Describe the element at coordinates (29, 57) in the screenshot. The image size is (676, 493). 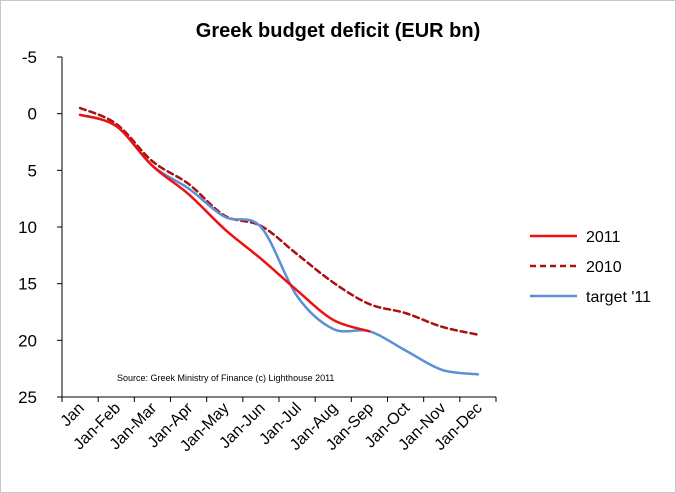
I see `y-tick-label: -5` at that location.